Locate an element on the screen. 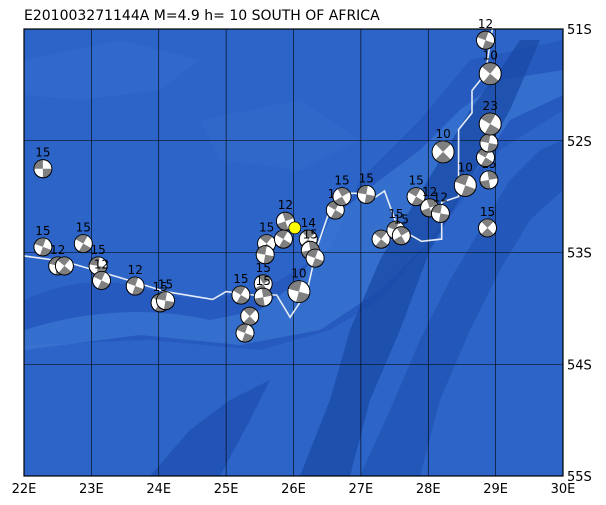 The width and height of the screenshot is (606, 505). longitude-label: 25E is located at coordinates (226, 489).